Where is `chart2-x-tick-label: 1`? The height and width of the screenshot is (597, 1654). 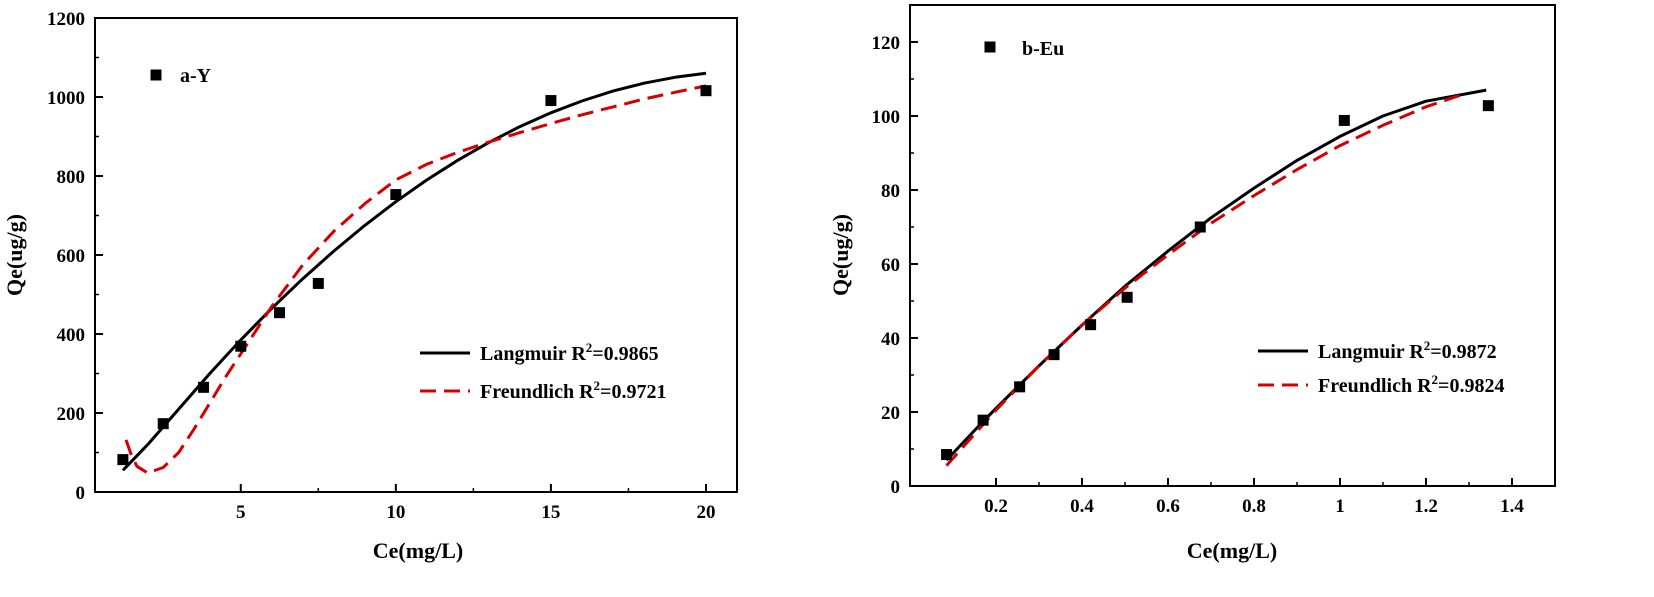
chart2-x-tick-label: 1 is located at coordinates (1340, 506).